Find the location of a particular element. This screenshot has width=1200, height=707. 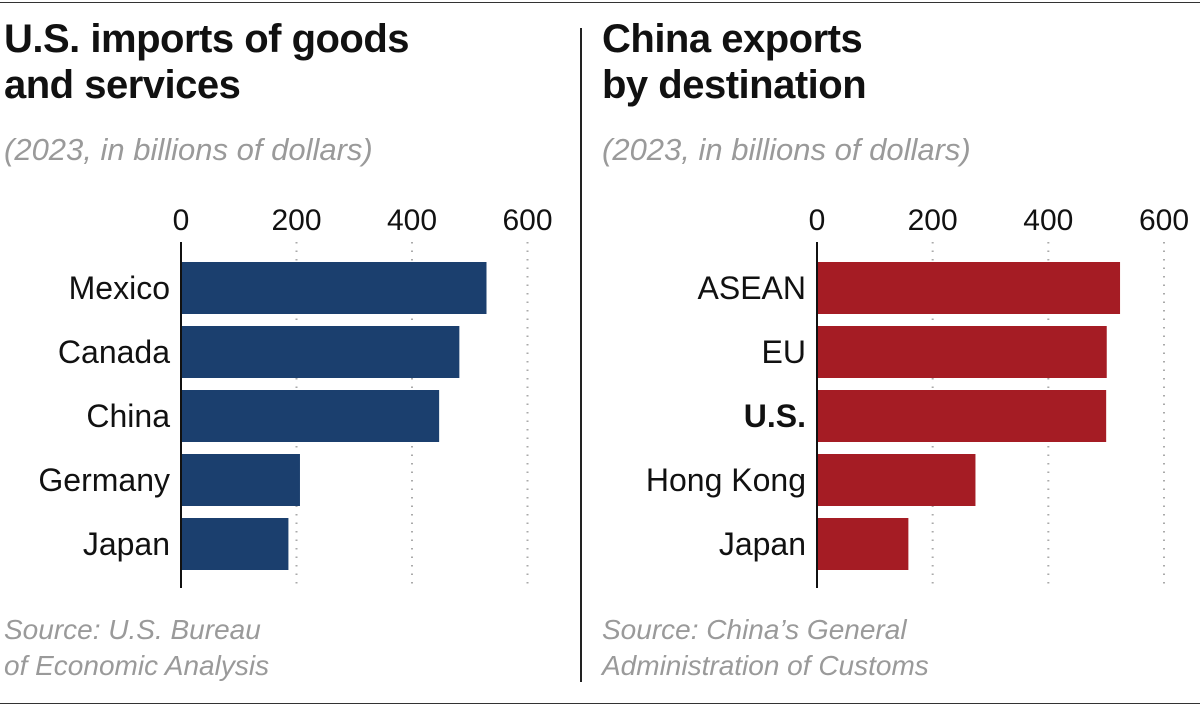

bar-asean is located at coordinates (969, 288).